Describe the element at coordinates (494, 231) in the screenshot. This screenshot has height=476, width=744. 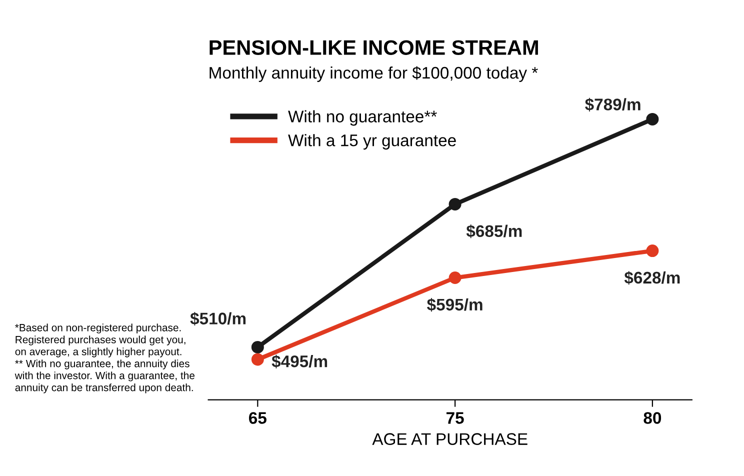
I see `data-label: $685/m` at that location.